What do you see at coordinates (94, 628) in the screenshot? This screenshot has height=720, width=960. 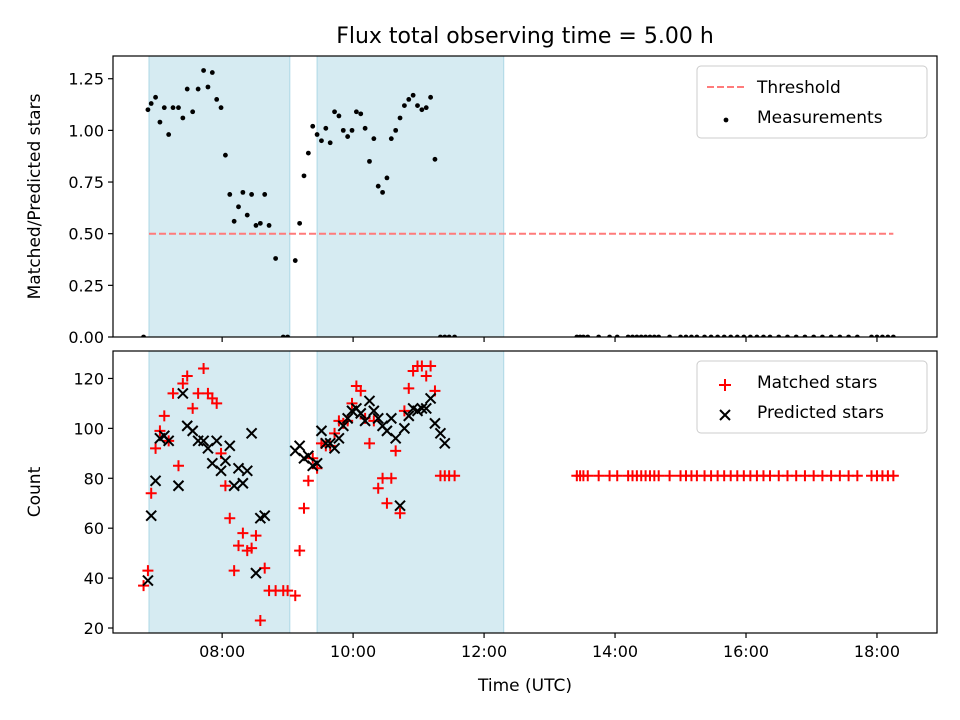 I see `y-tick-label: 20` at bounding box center [94, 628].